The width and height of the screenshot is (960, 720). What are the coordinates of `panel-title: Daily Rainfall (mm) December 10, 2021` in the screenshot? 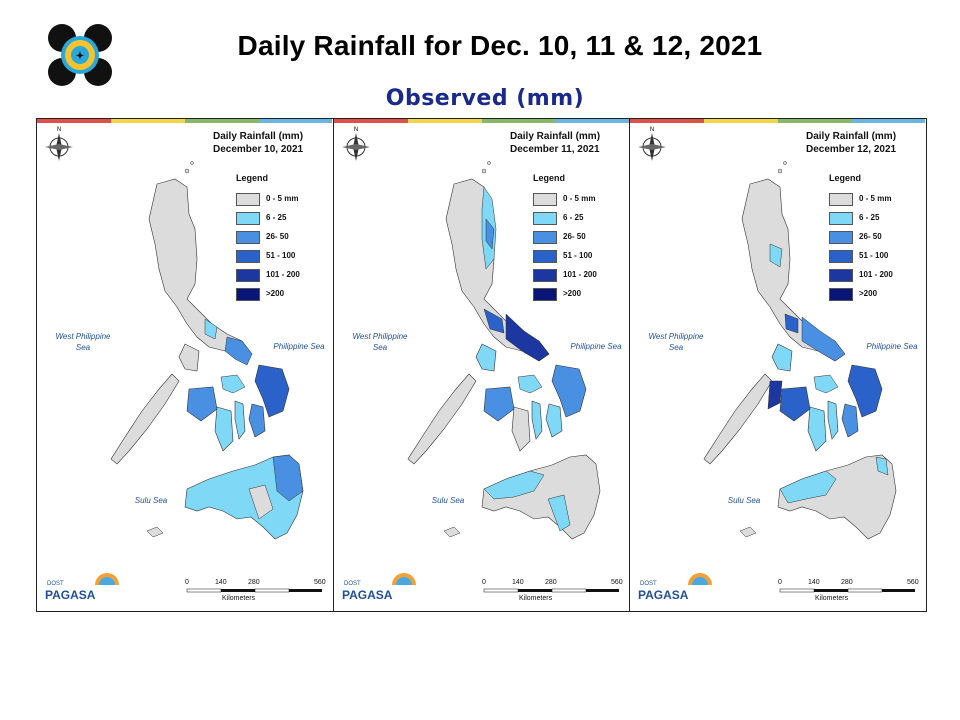 It's located at (258, 143).